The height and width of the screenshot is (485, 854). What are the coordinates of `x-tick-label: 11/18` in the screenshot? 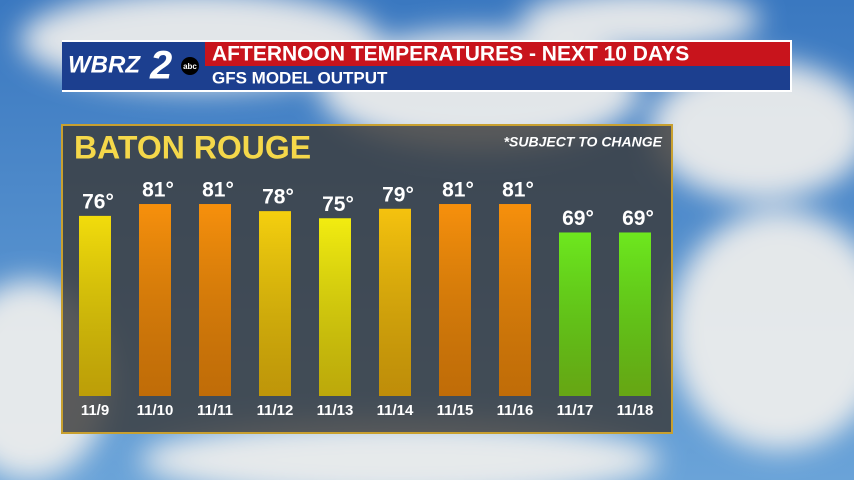 It's located at (635, 410).